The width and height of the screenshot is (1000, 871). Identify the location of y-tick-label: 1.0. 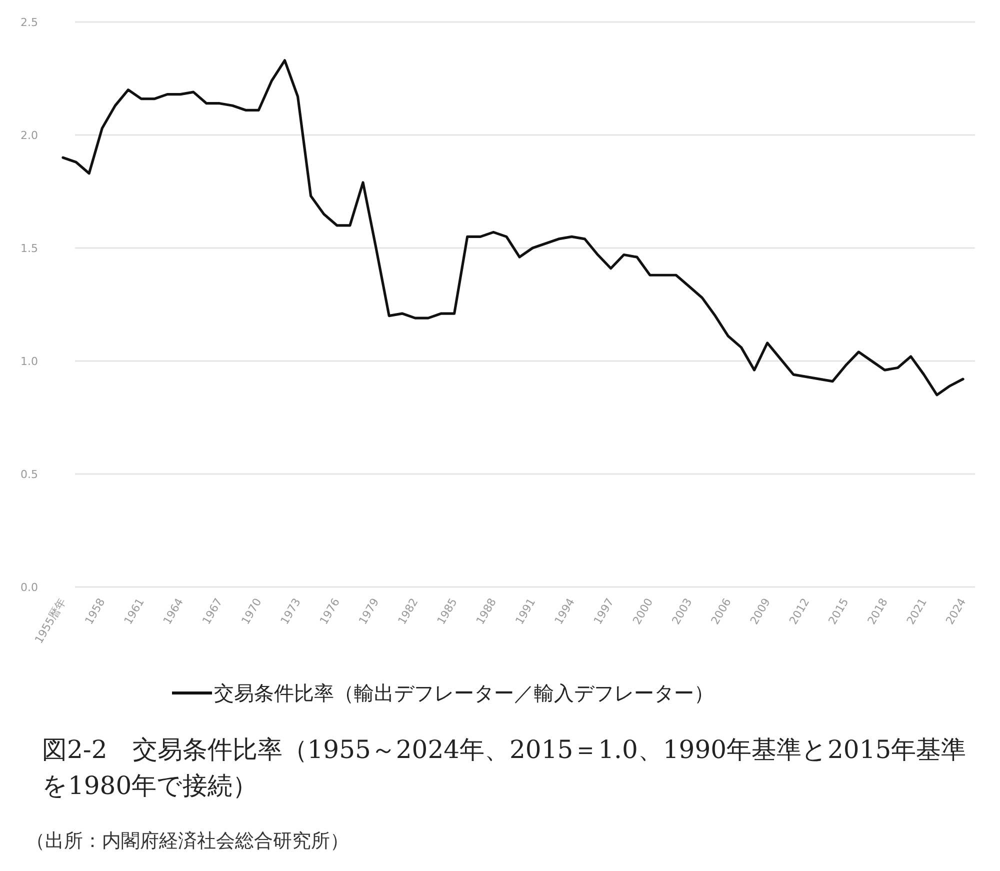
(29, 361).